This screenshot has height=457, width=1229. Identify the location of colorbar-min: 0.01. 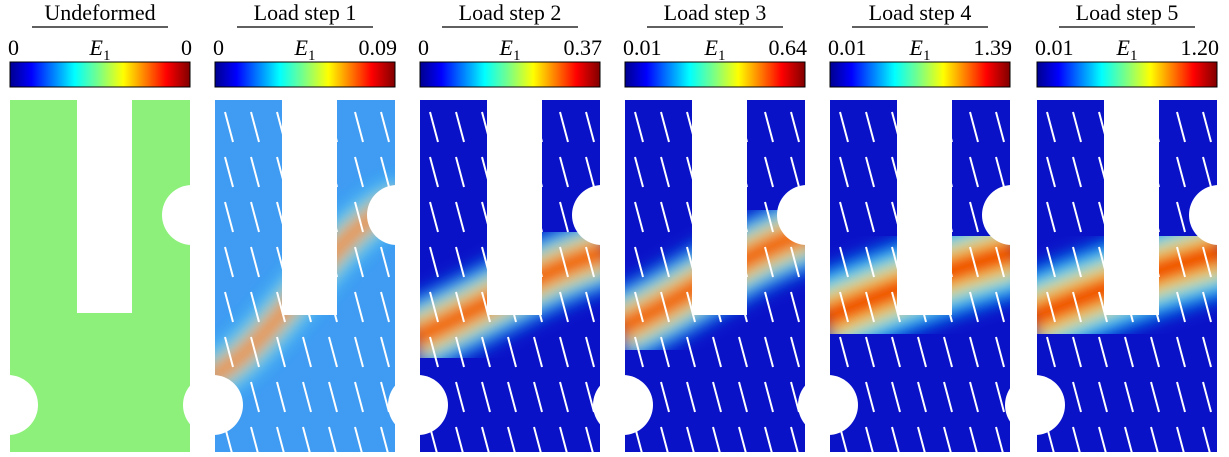
(847, 47).